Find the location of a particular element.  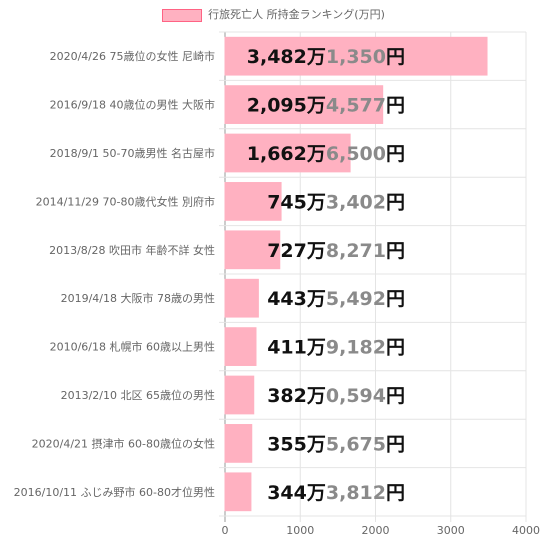

x-tick-label: 2000 is located at coordinates (376, 530).